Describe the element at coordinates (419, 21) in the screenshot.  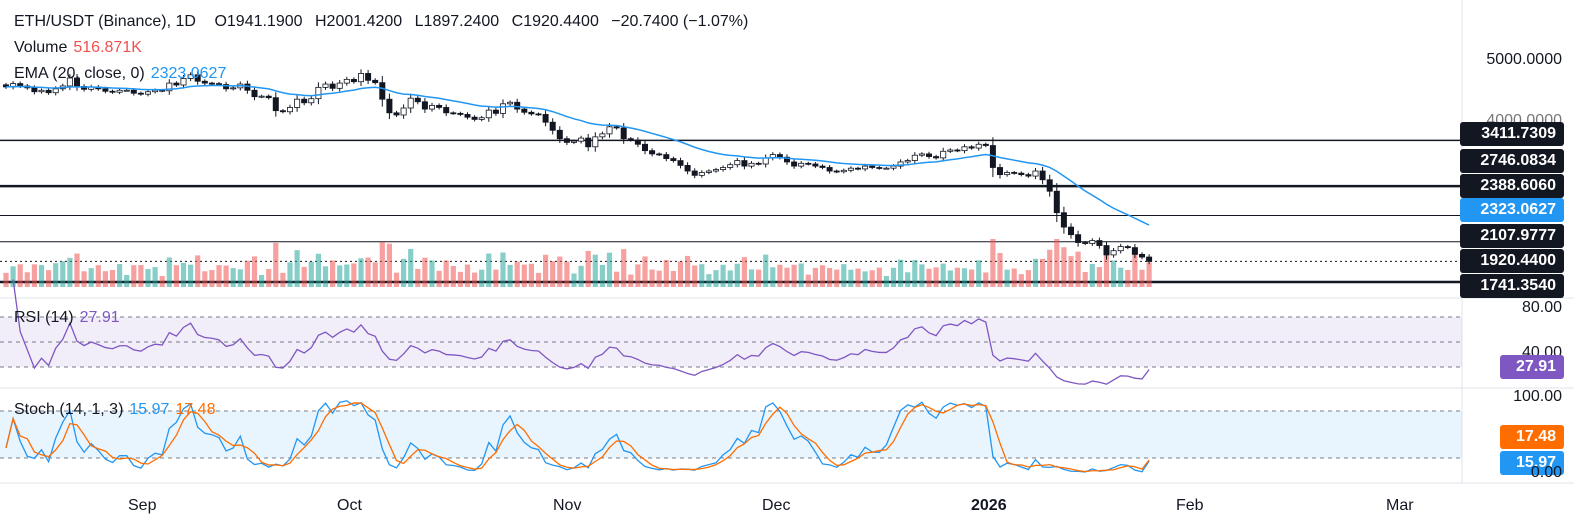
I see `low-label: L` at that location.